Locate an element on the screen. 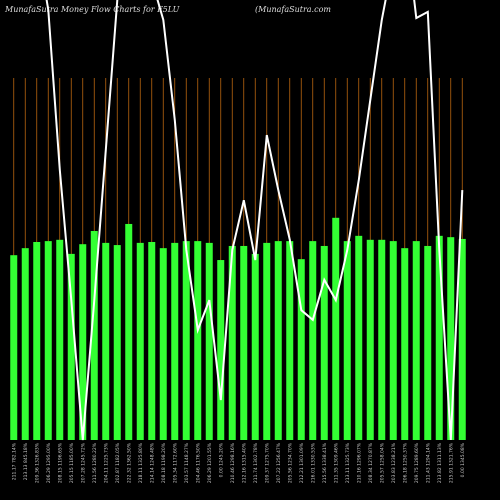  x-tick-label: 211.35 1309.46% is located at coordinates (336, 462).